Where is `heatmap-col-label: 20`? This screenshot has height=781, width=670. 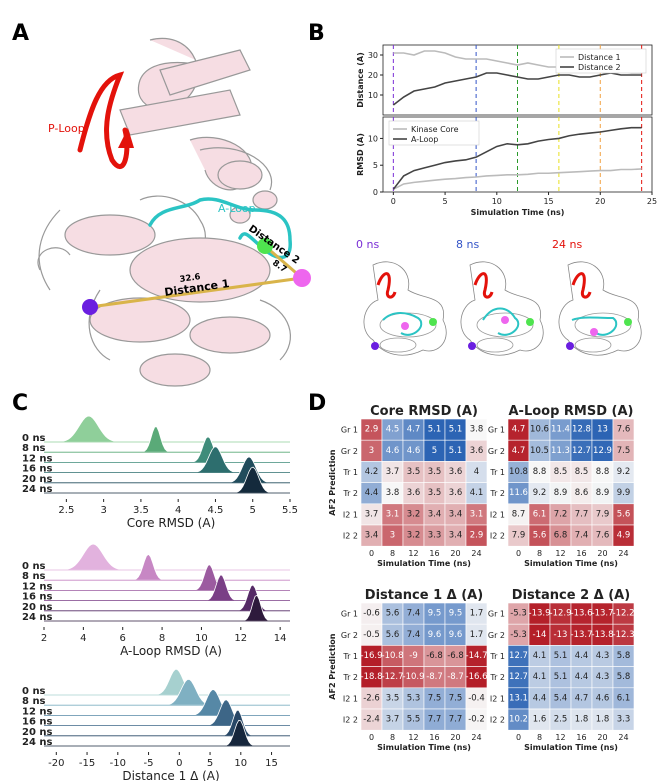 heatmap-col-label: 20 is located at coordinates (602, 553).